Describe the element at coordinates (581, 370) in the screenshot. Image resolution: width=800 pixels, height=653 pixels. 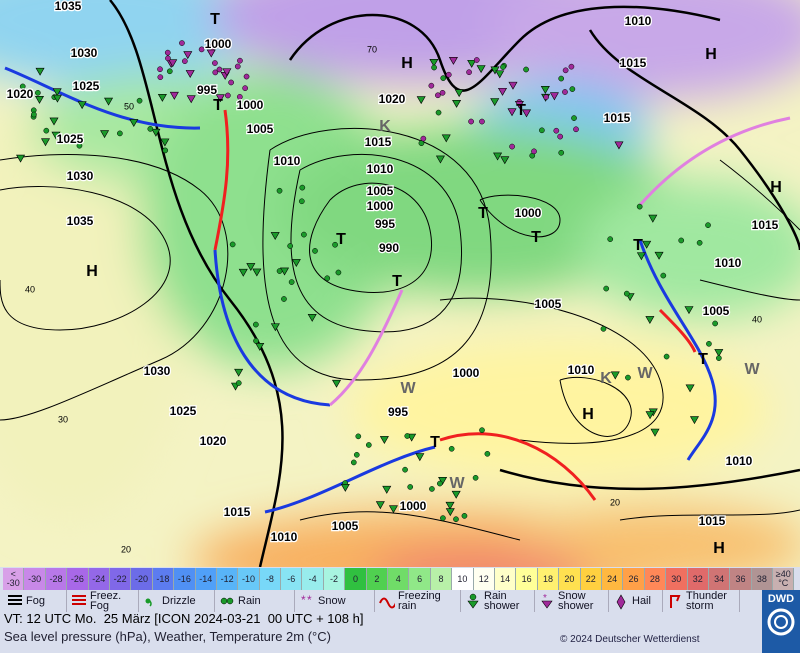
I see `isobar-label: 1010` at that location.